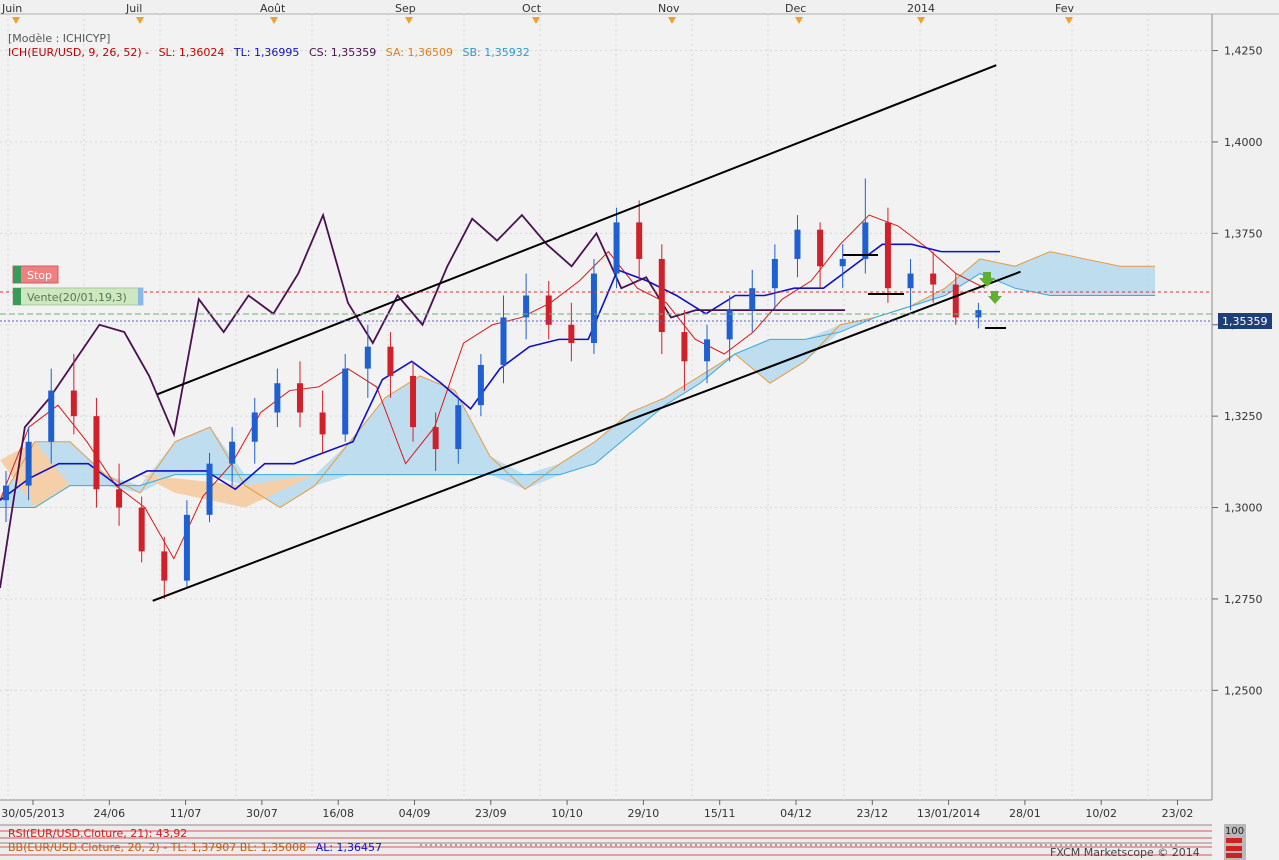  What do you see at coordinates (1243, 508) in the screenshot?
I see `price-tick-label: 1,3000` at bounding box center [1243, 508].